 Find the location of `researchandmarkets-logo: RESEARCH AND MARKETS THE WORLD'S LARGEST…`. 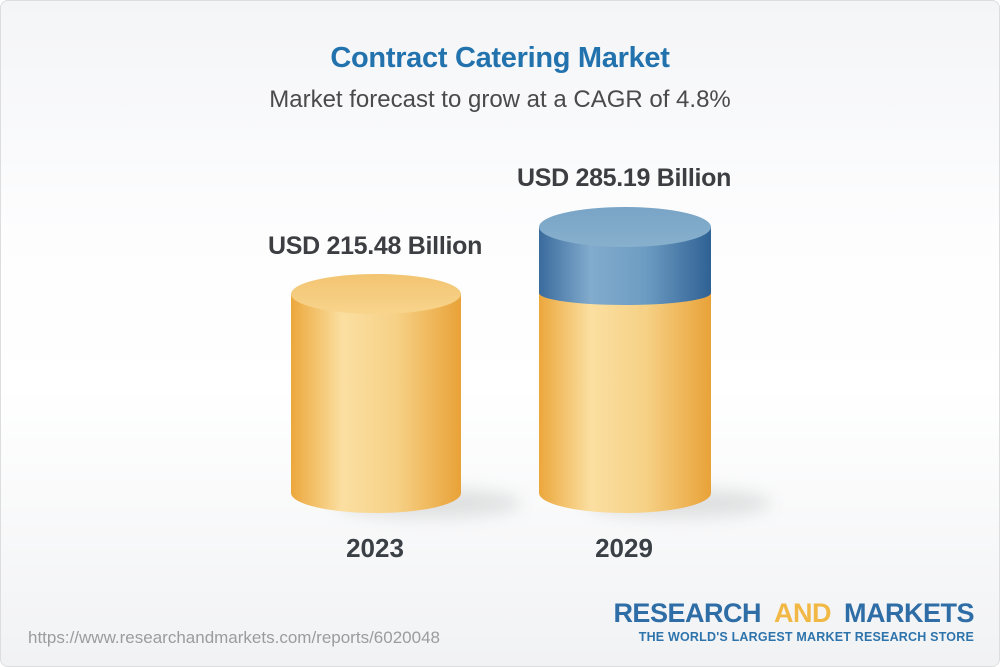

researchandmarkets-logo: RESEARCH AND MARKETS THE WORLD'S LARGEST… is located at coordinates (793, 621).